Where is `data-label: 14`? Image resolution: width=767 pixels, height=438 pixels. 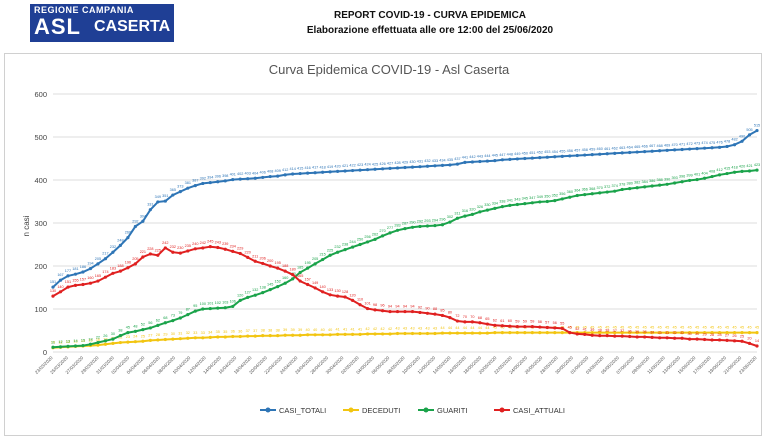 data-label: 14 is located at coordinates (83, 341).